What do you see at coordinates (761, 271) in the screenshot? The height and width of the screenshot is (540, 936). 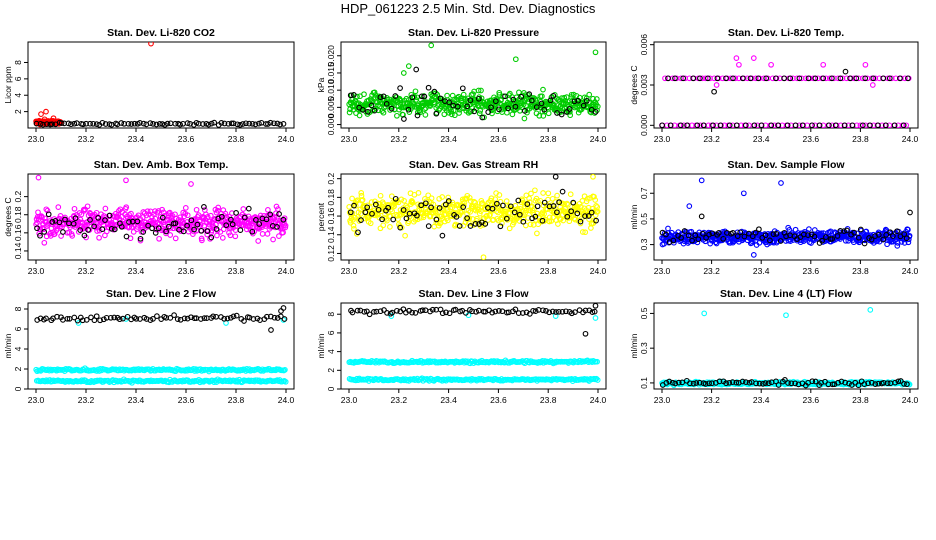 I see `x-tick-label: 23.4` at bounding box center [761, 271].